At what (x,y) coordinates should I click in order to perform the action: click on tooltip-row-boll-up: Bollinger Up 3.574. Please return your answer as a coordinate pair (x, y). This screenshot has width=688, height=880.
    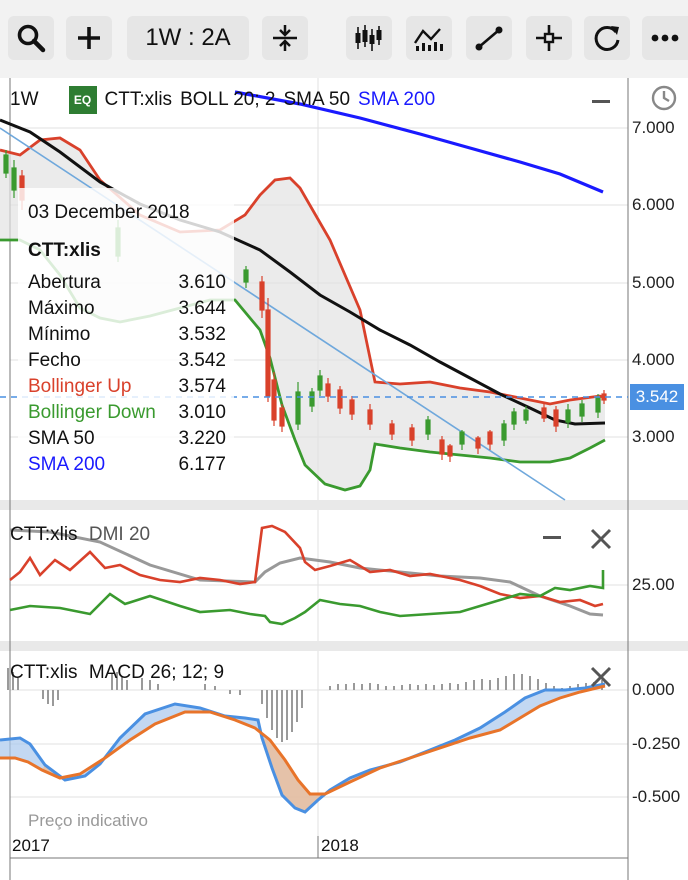
    Looking at the image, I should click on (127, 387).